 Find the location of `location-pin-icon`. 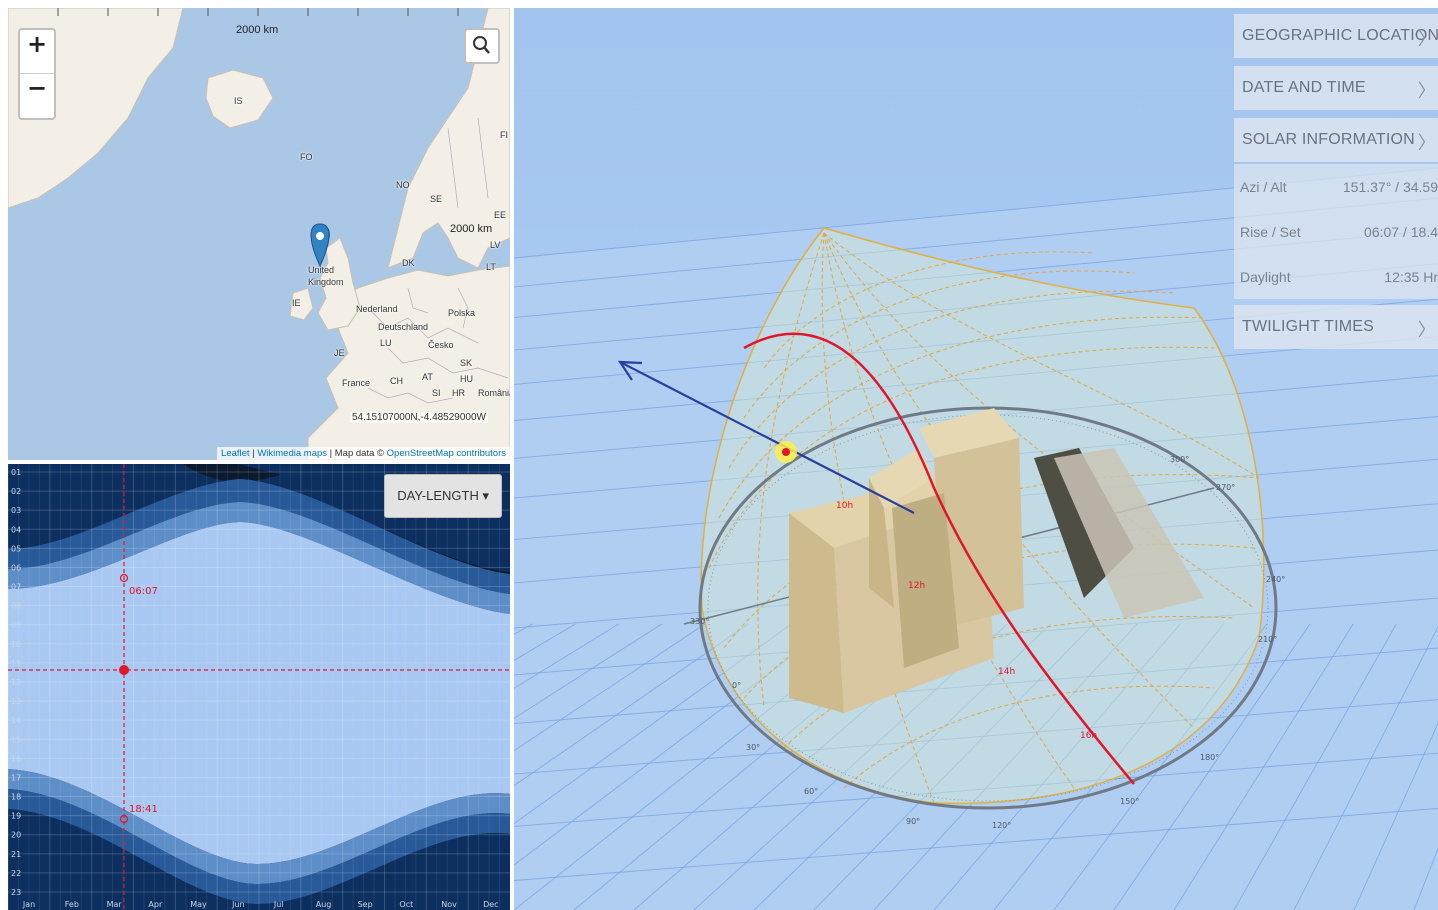

location-pin-icon is located at coordinates (320, 245).